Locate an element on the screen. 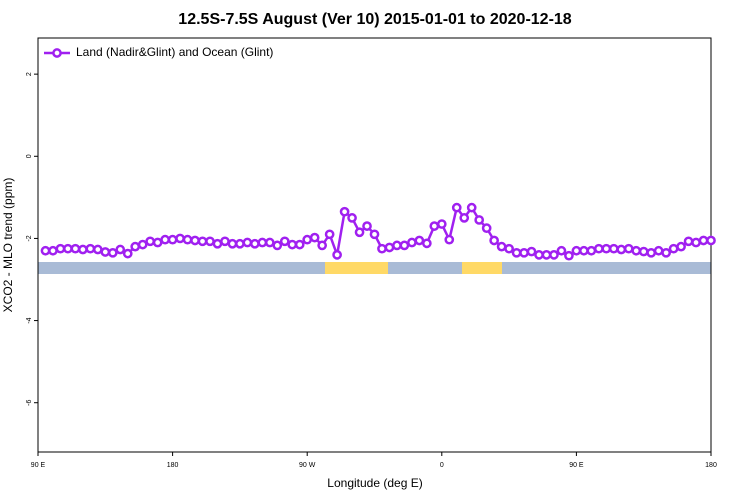  y-tick-label: 0 is located at coordinates (29, 156).